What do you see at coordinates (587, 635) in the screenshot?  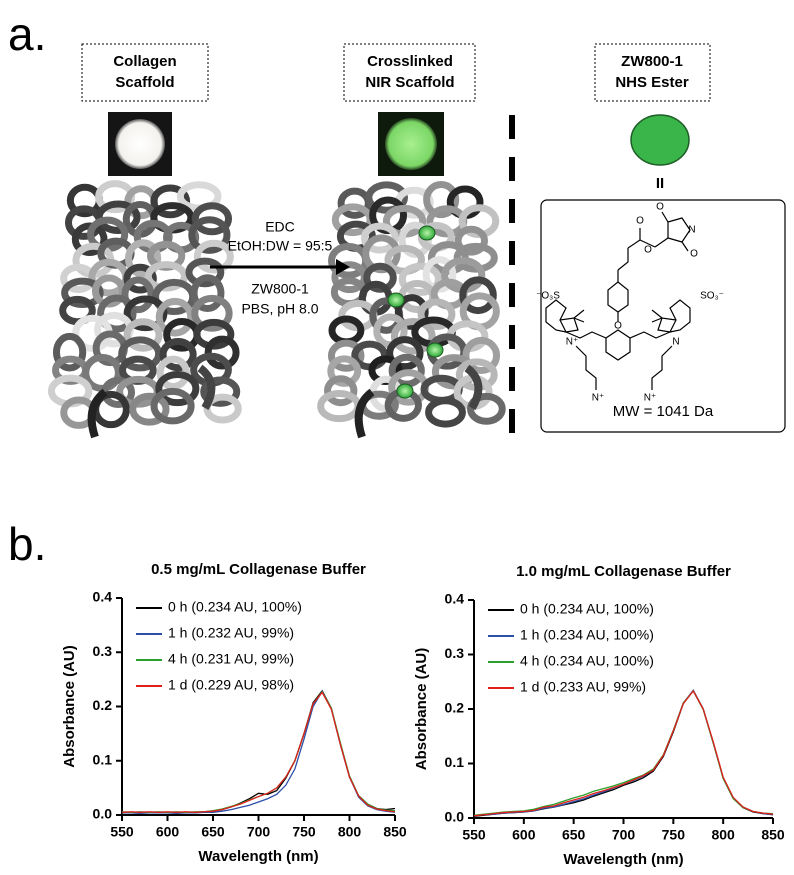 I see `legend-label: 1 h (0.234 AU, 100%)` at bounding box center [587, 635].